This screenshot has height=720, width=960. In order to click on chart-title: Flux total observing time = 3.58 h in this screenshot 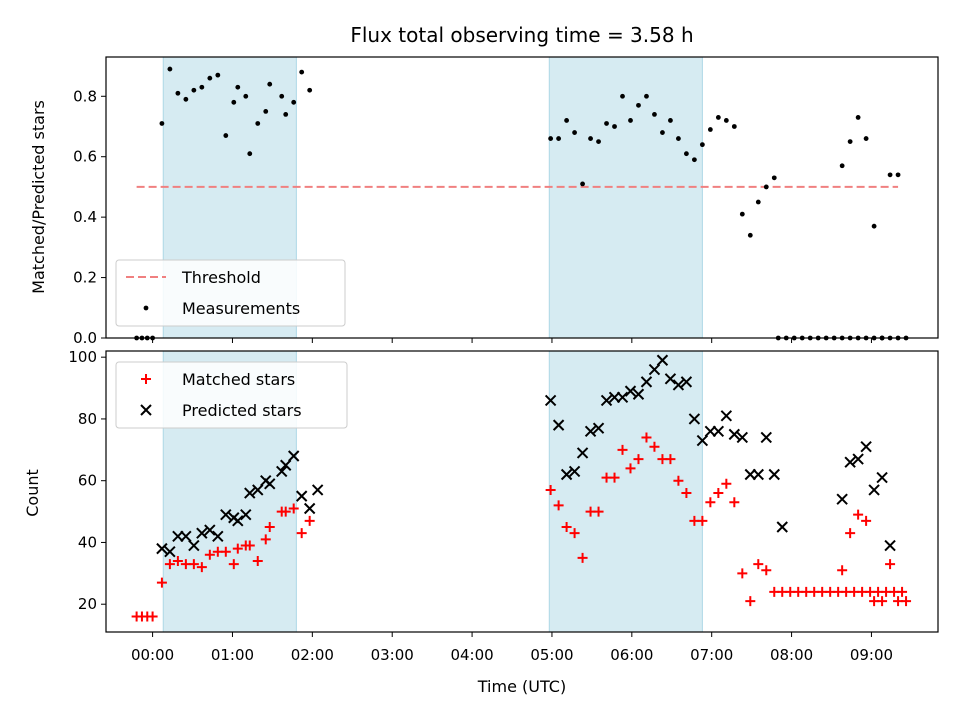, I will do `click(521, 35)`.